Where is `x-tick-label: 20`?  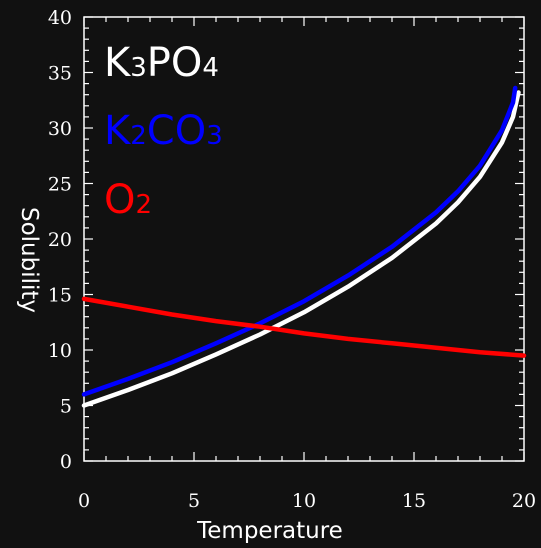 x-tick-label: 20 is located at coordinates (524, 501).